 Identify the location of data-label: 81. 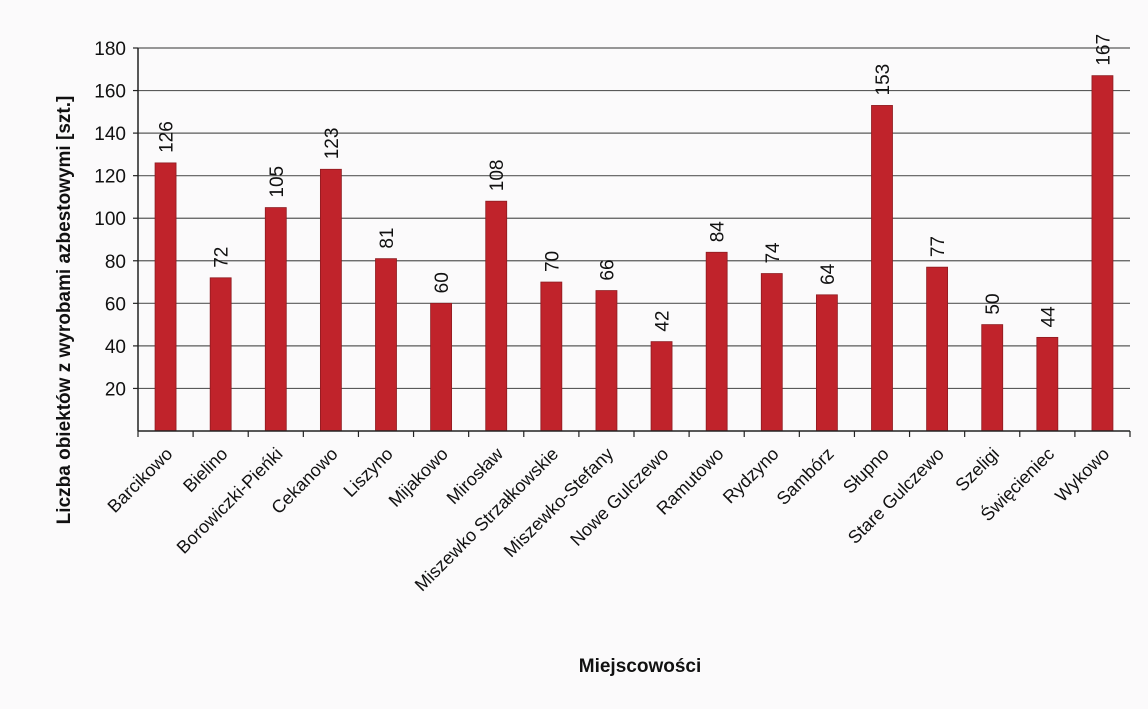
(387, 238).